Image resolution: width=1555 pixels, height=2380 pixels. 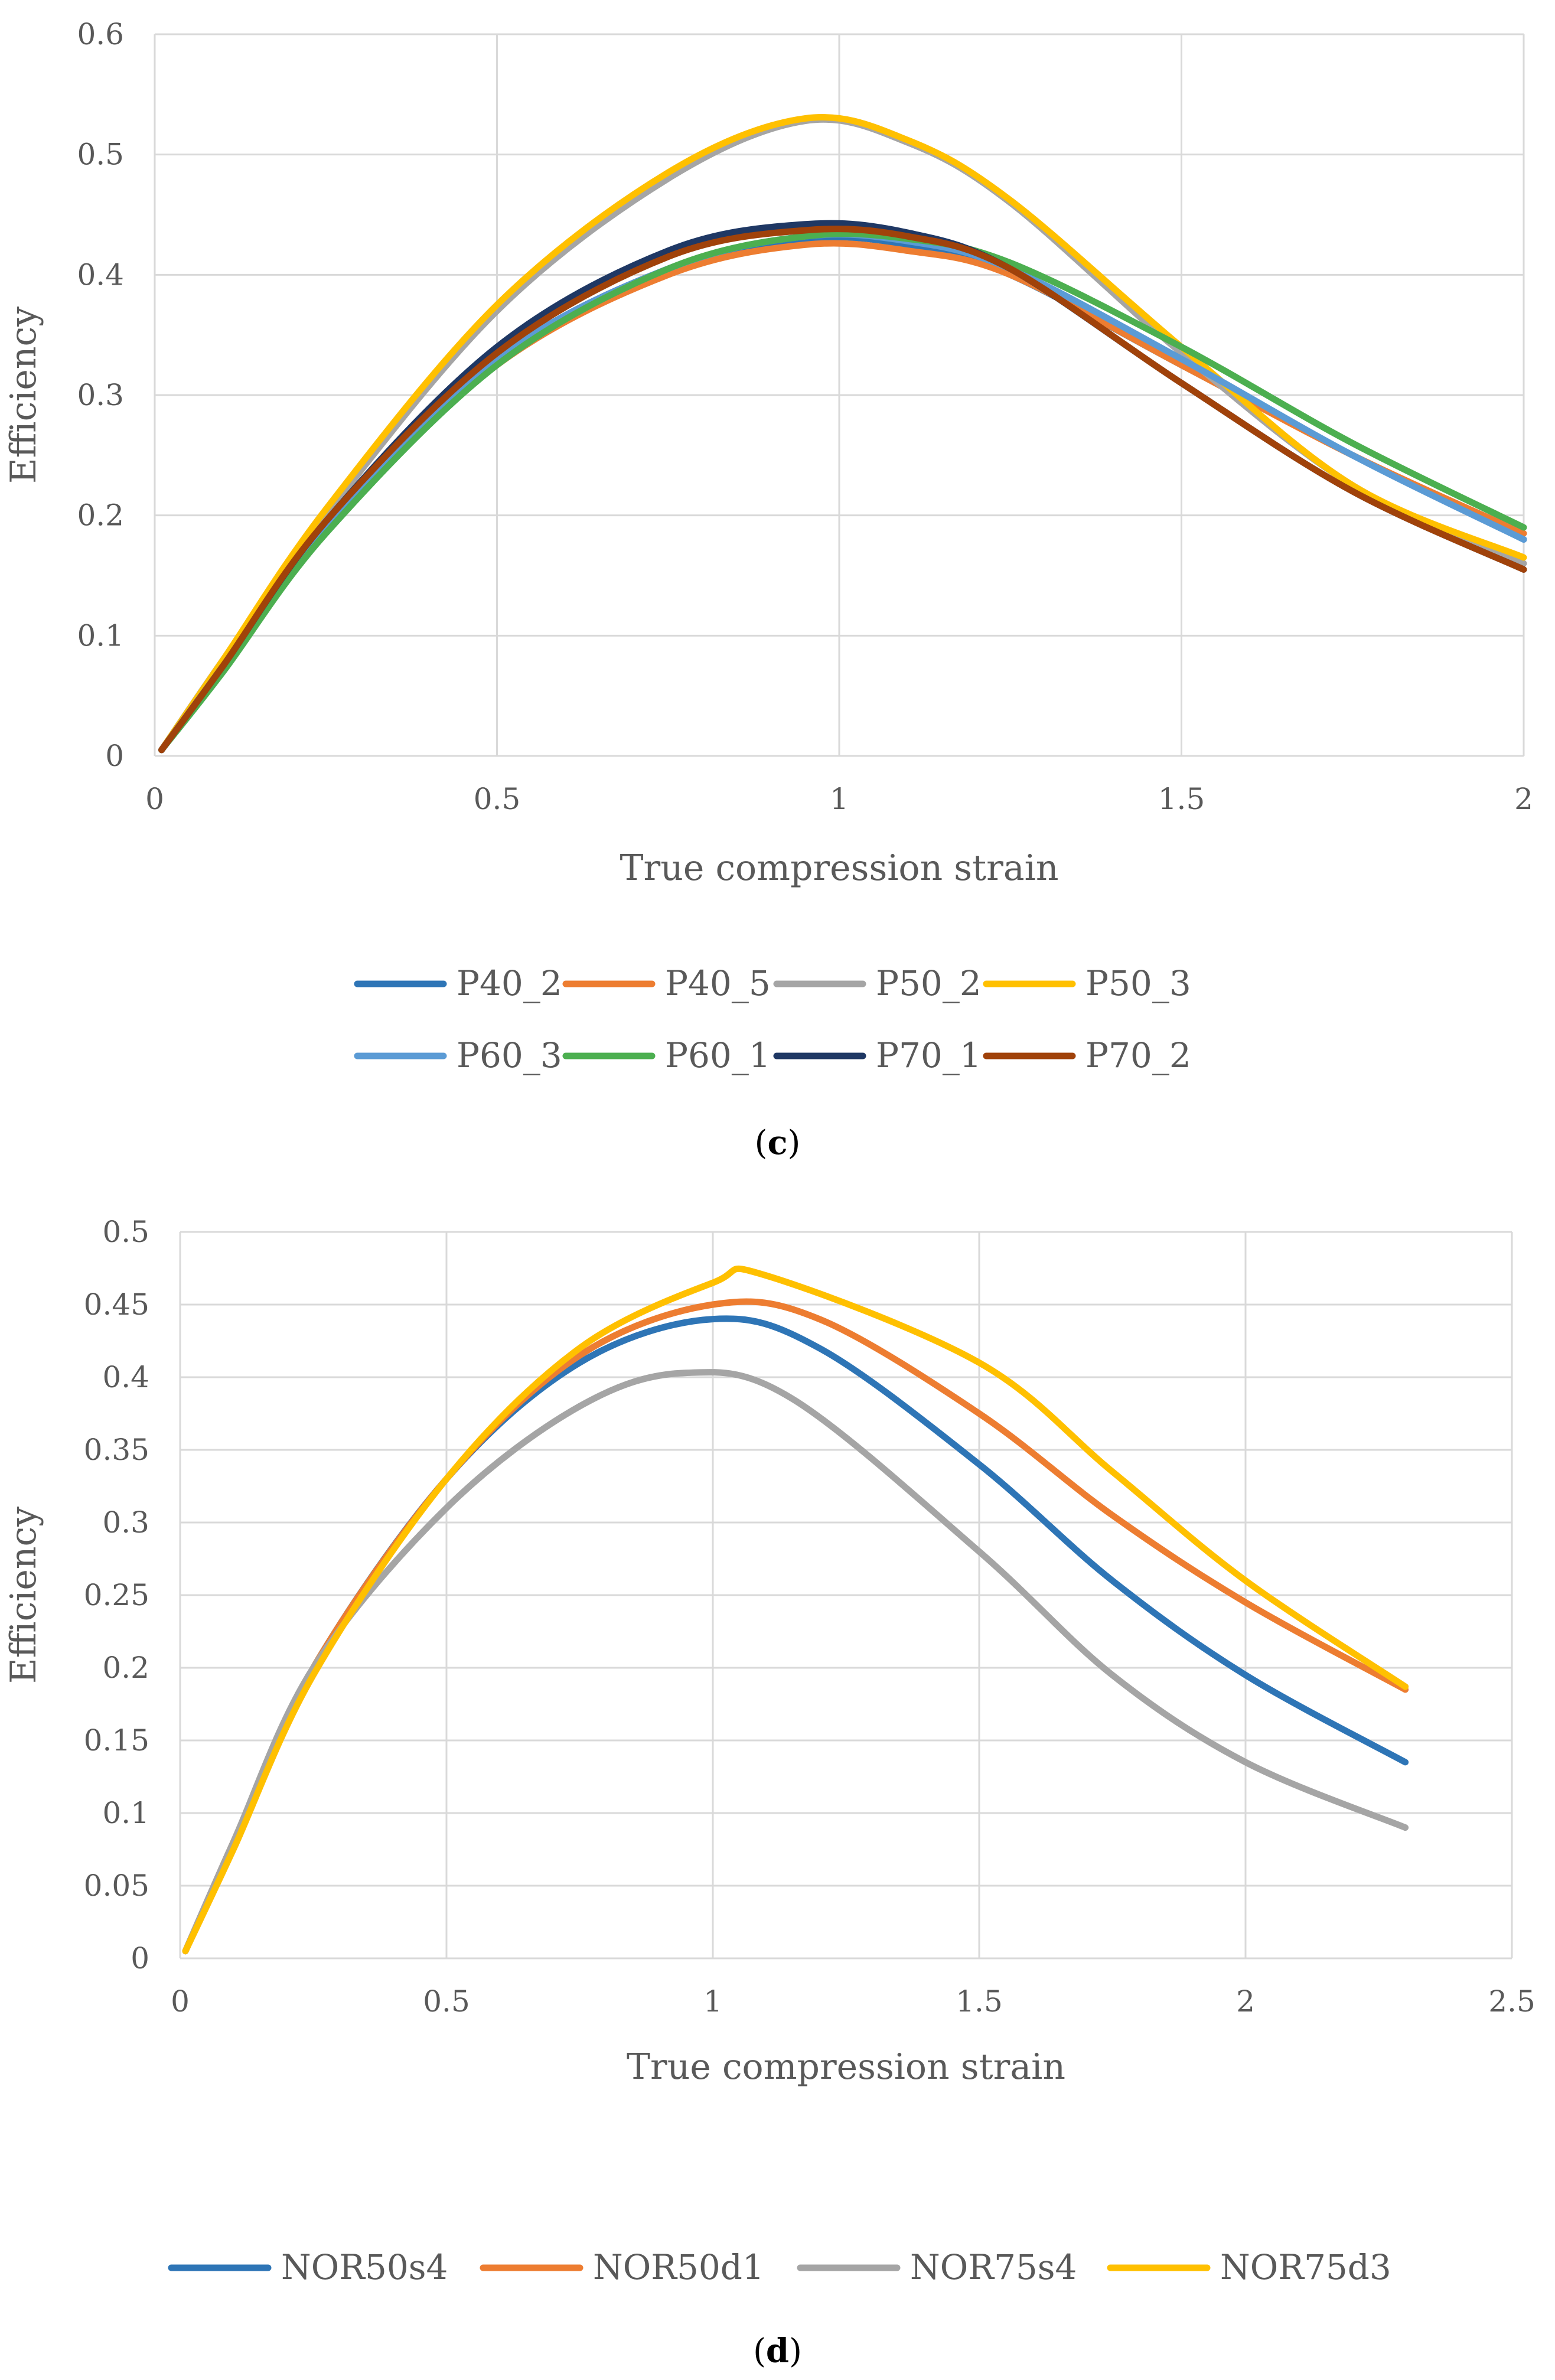 What do you see at coordinates (929, 1055) in the screenshot?
I see `legend-label-p70-1: P70_1` at bounding box center [929, 1055].